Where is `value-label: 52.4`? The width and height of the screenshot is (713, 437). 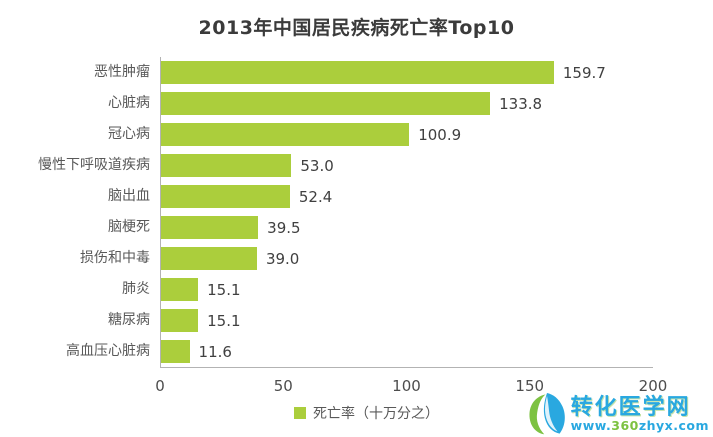
value-label: 52.4 is located at coordinates (315, 196).